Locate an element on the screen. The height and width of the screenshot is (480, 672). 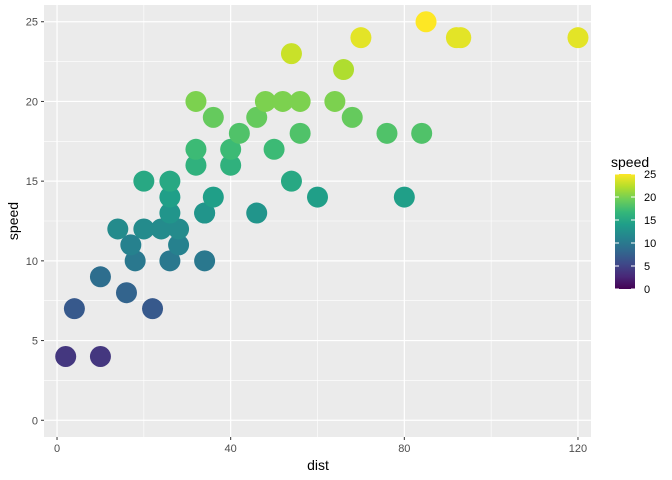
x-tick-label: 0 is located at coordinates (57, 449).